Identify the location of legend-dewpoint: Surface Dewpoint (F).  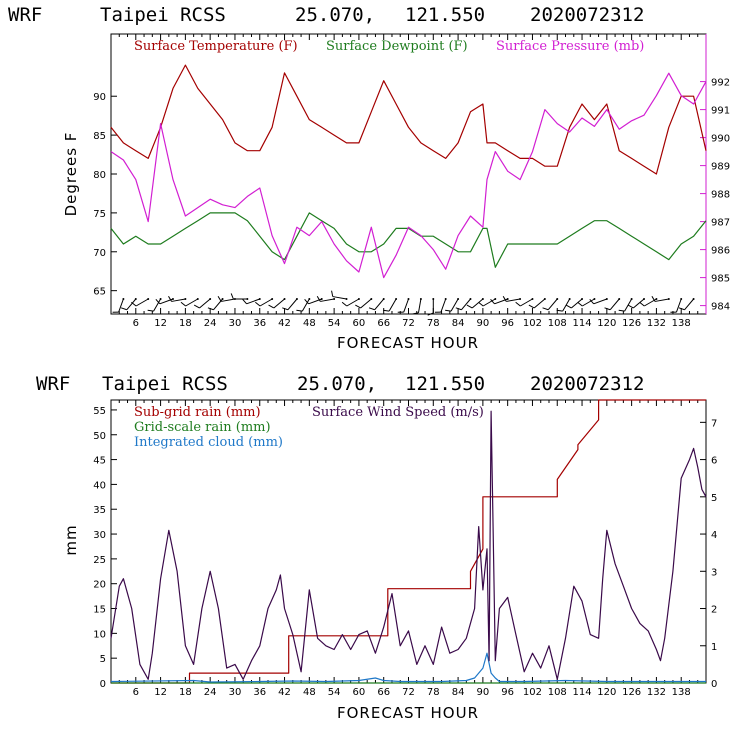
(397, 46).